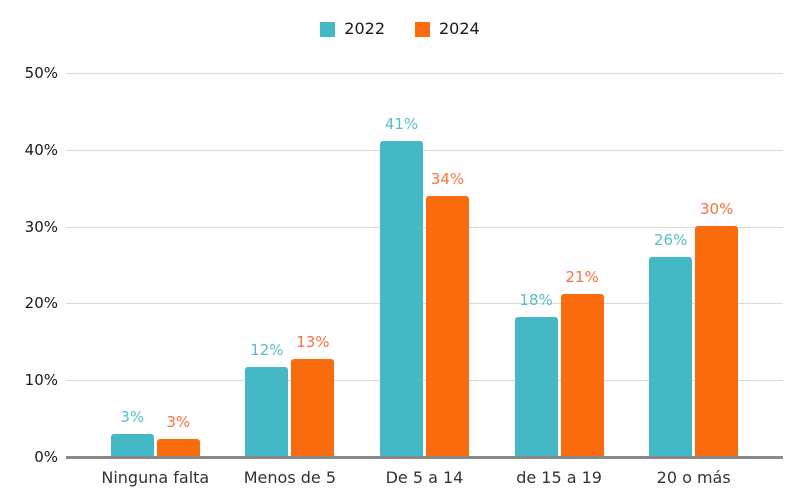 This screenshot has width=800, height=500. Describe the element at coordinates (536, 300) in the screenshot. I see `bar-value-label: 18%` at that location.